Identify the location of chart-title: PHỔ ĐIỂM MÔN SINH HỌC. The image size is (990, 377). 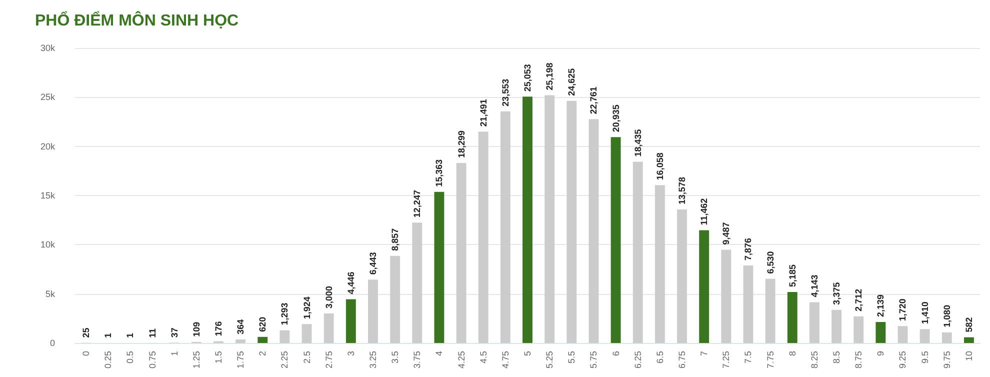
(137, 20).